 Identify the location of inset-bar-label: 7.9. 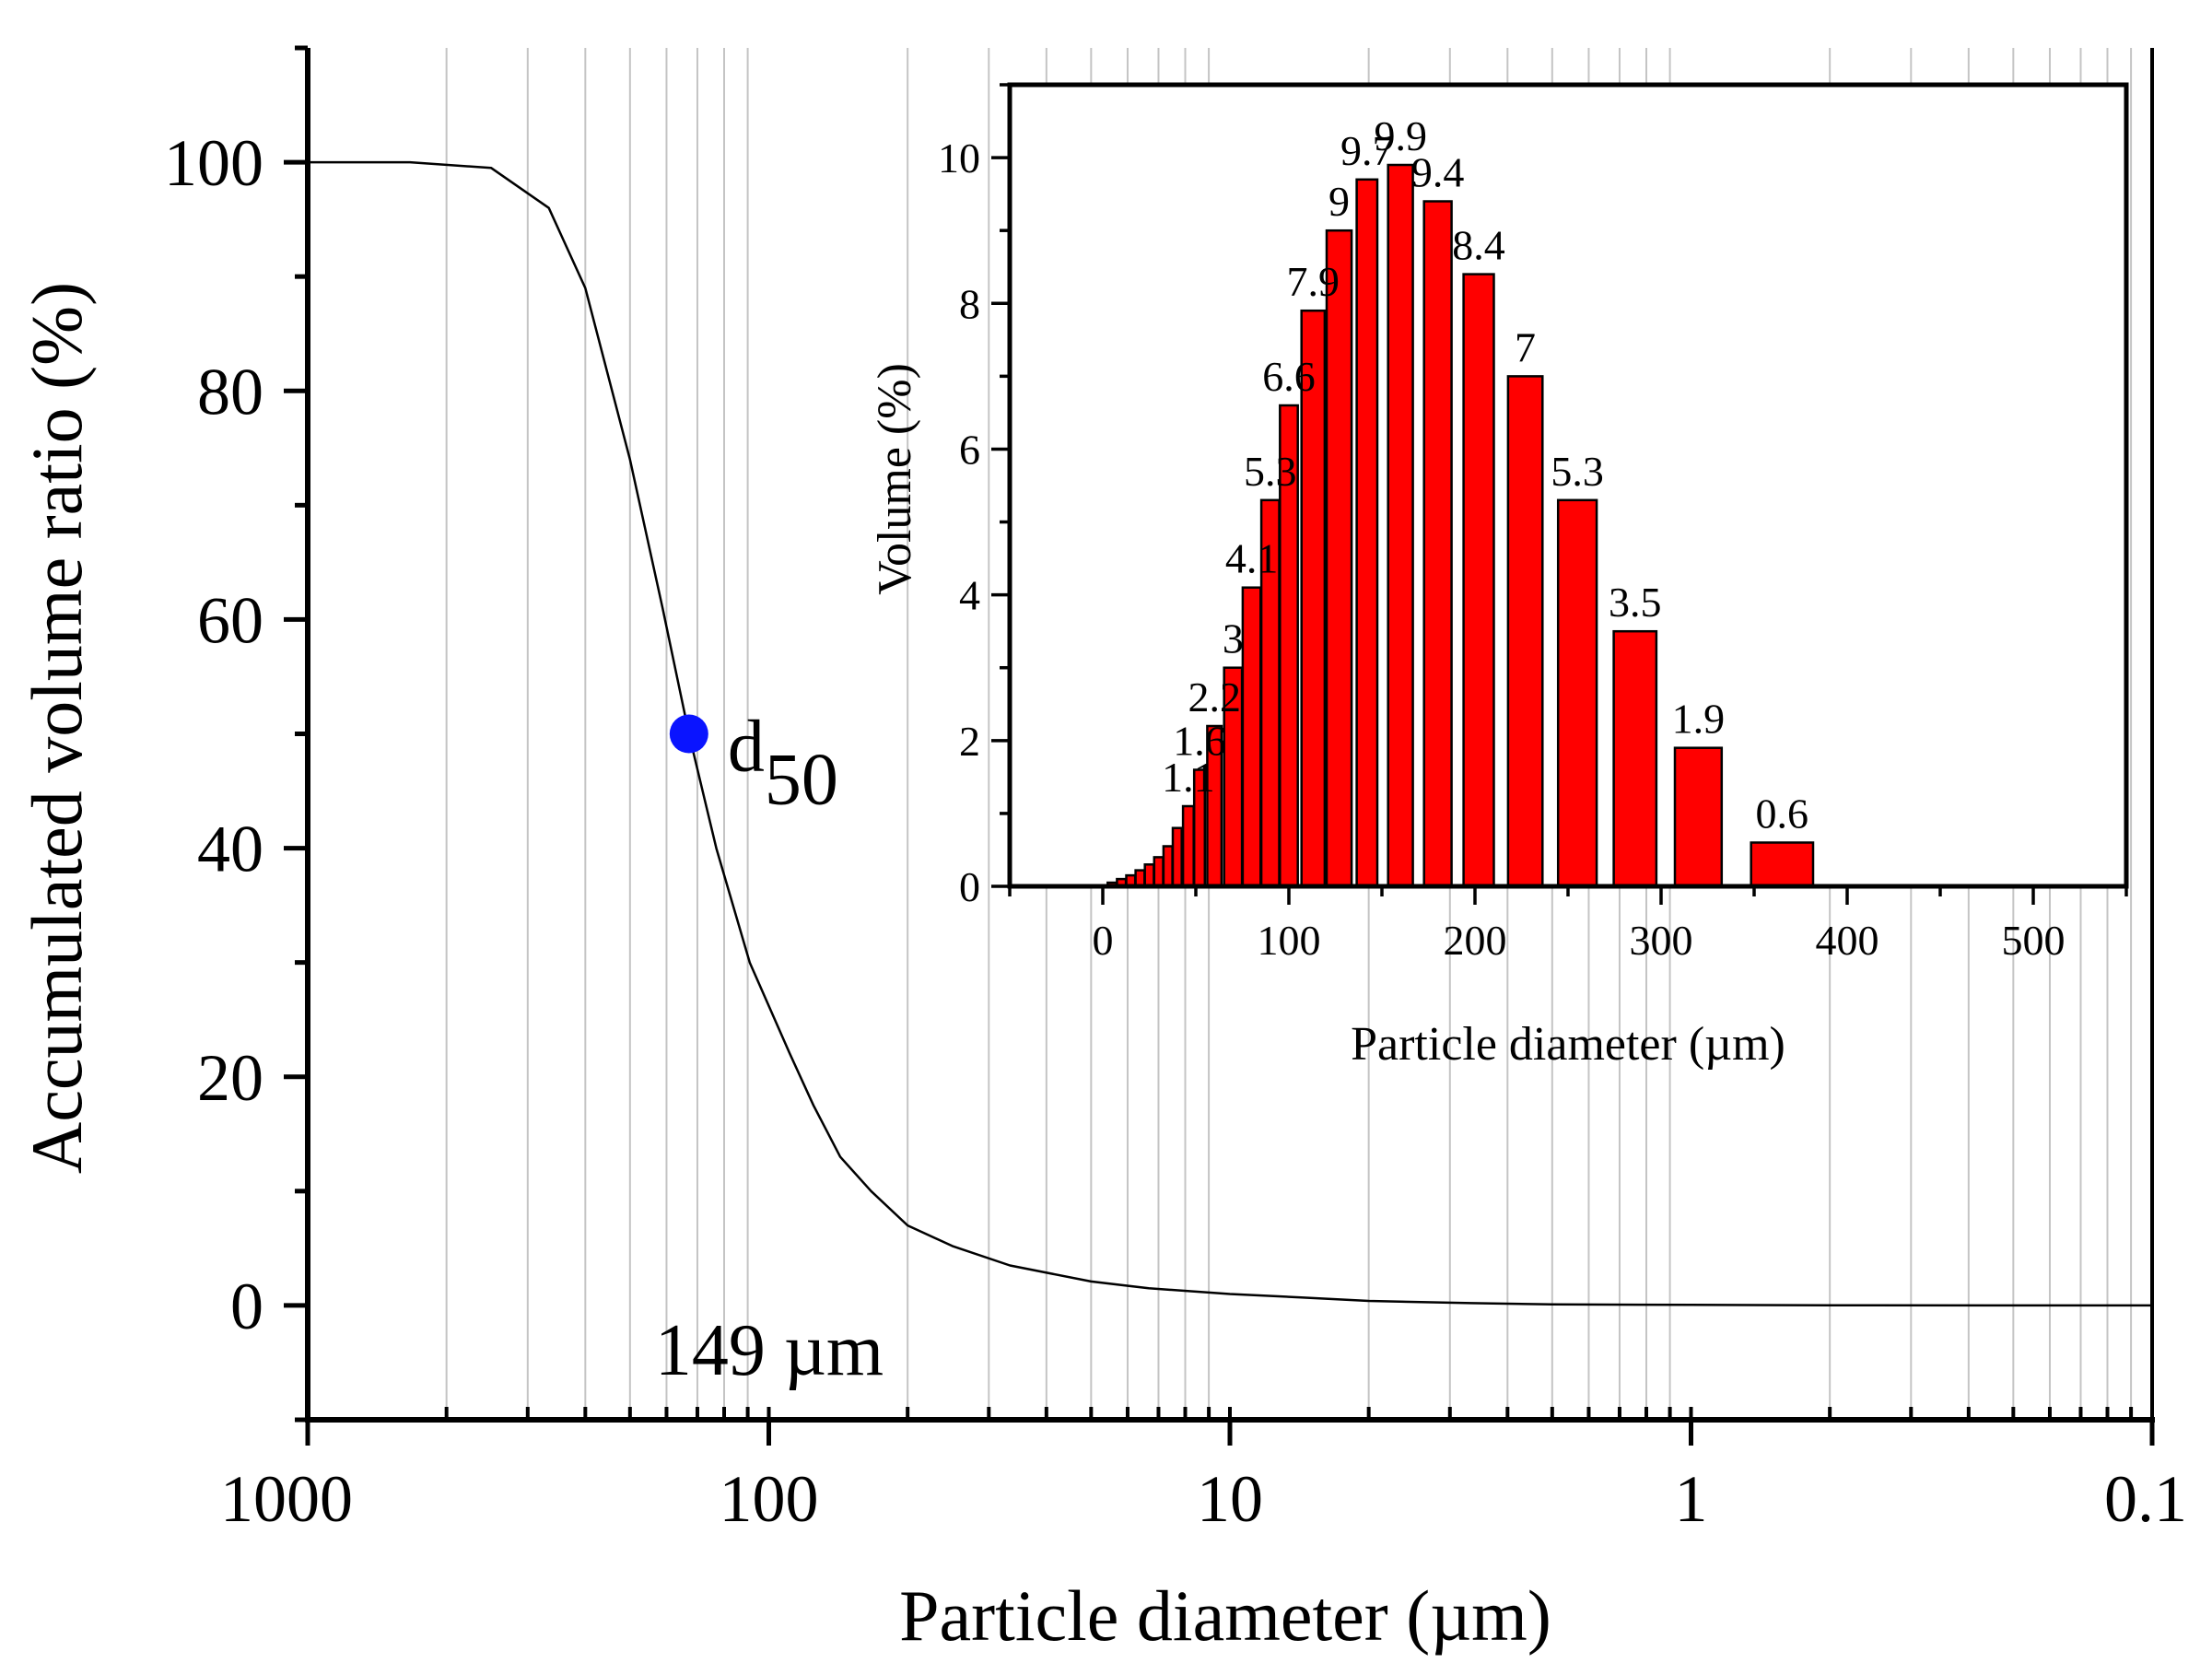
(1313, 281).